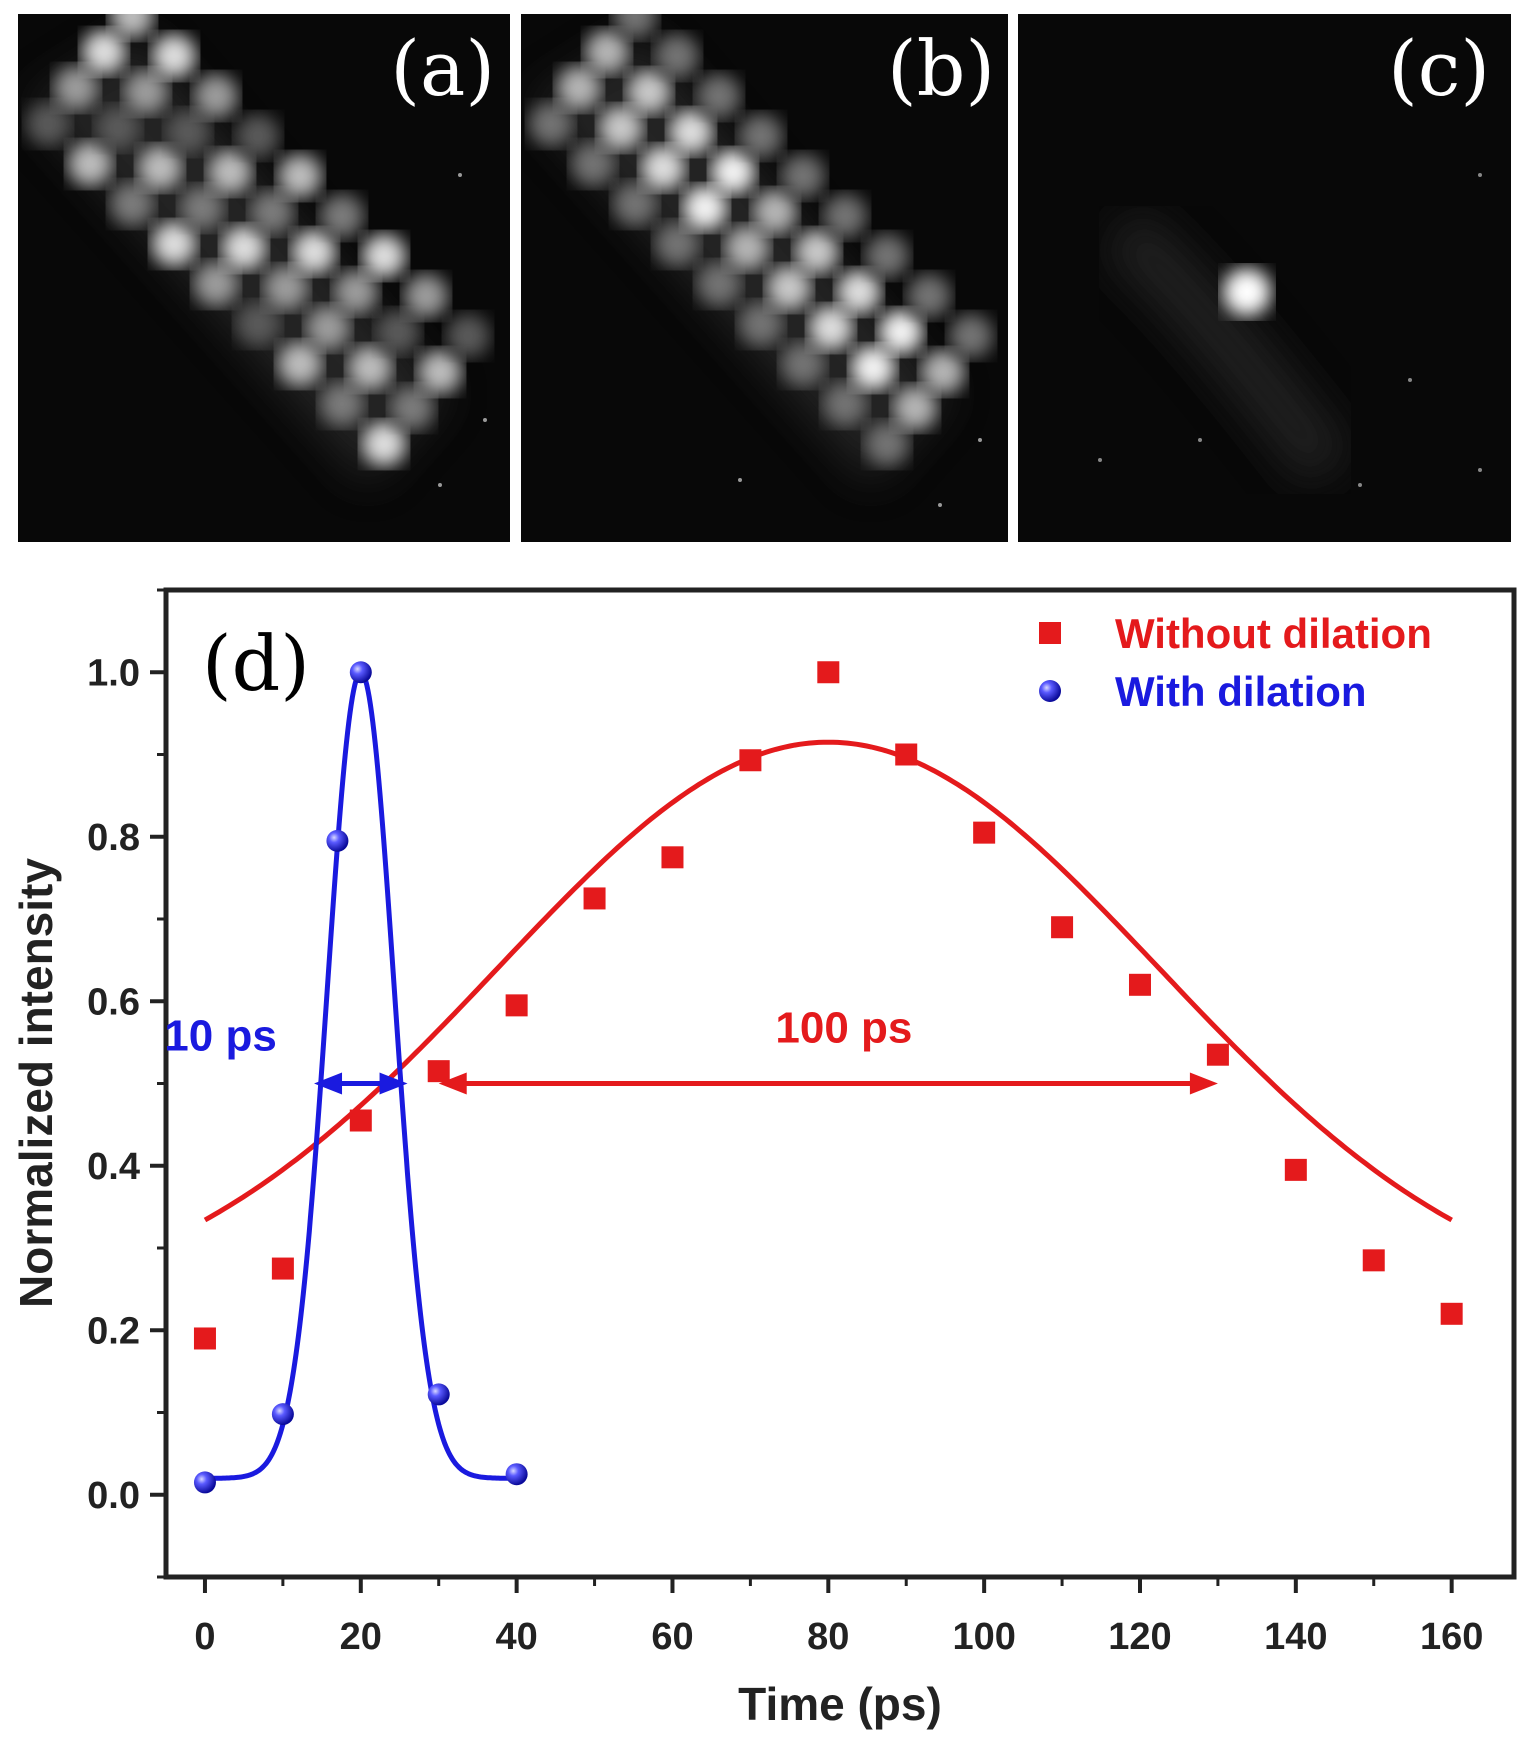 This screenshot has height=1754, width=1537. Describe the element at coordinates (843, 1027) in the screenshot. I see `annotation-label: 100 ps` at that location.